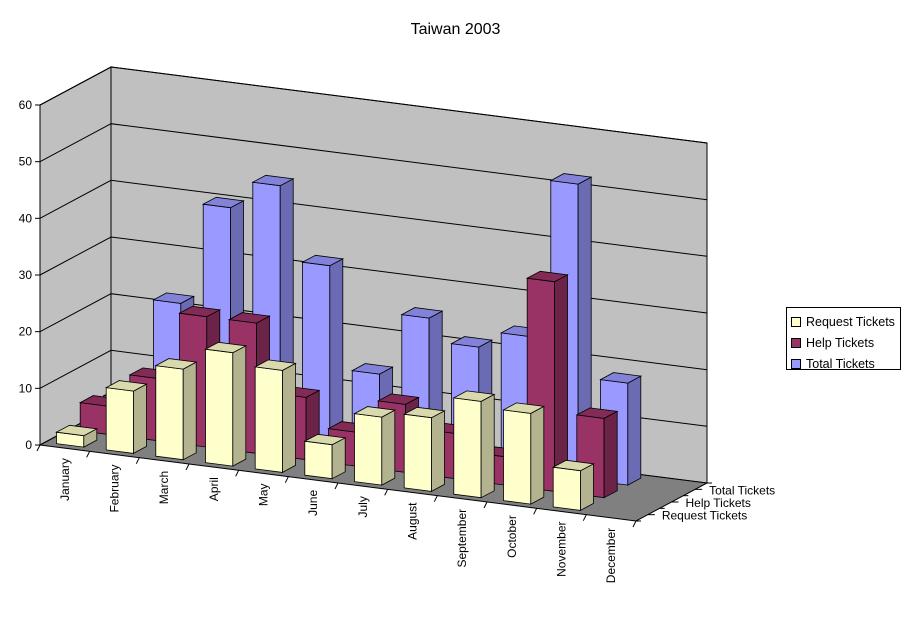 Image resolution: width=911 pixels, height=623 pixels. What do you see at coordinates (704, 516) in the screenshot?
I see `depth-label: Request Tickets` at bounding box center [704, 516].